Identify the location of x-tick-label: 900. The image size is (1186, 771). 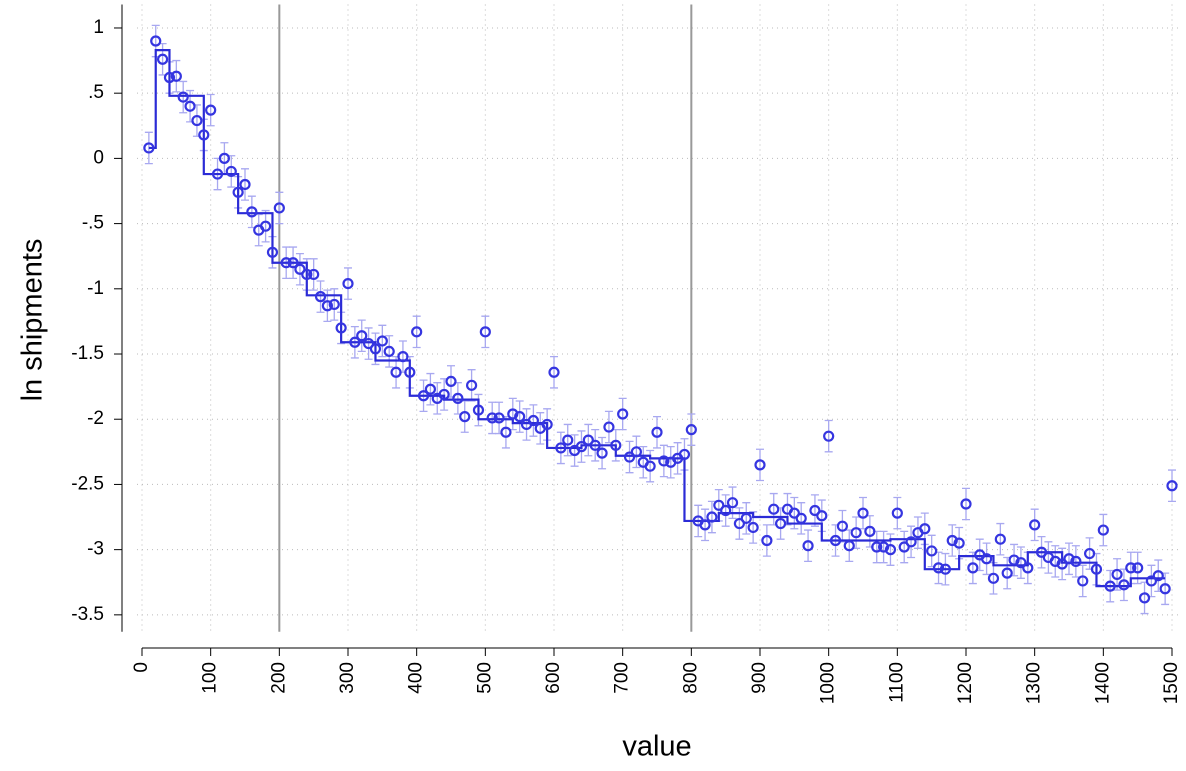
(759, 678).